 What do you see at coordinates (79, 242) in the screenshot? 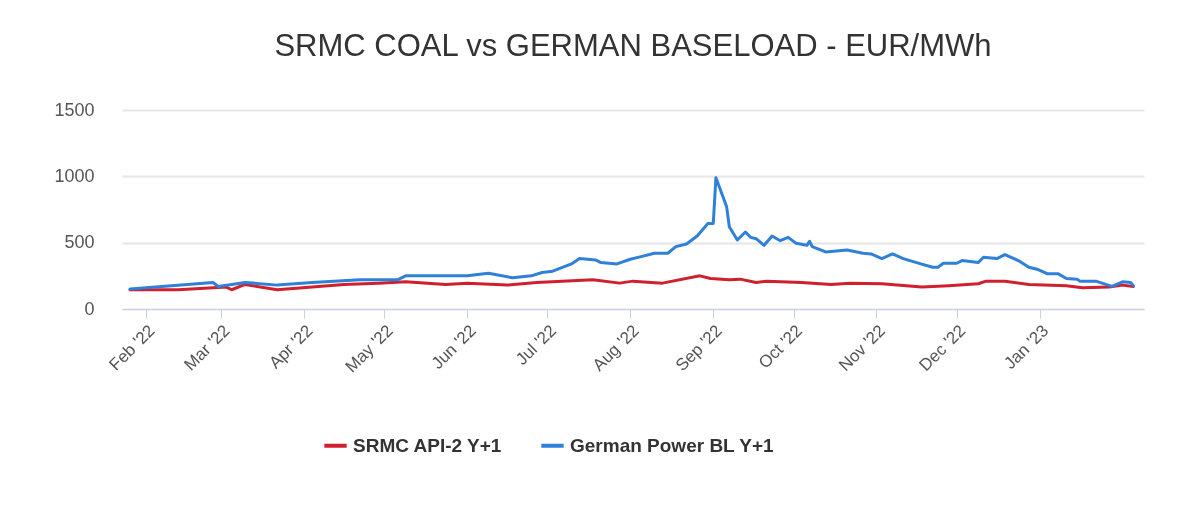
I see `y-tick-label: 500` at bounding box center [79, 242].